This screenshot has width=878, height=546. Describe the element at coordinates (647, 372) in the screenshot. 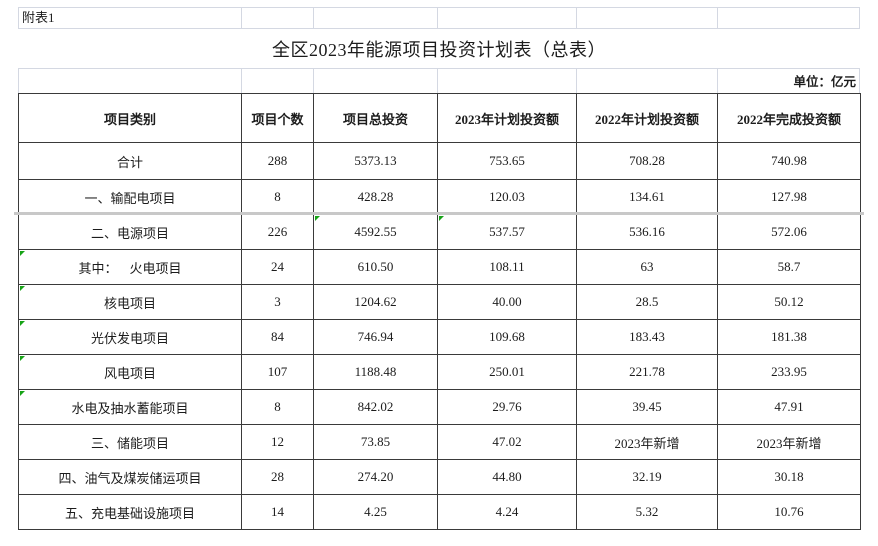

I see `value-cell: 221.78` at that location.